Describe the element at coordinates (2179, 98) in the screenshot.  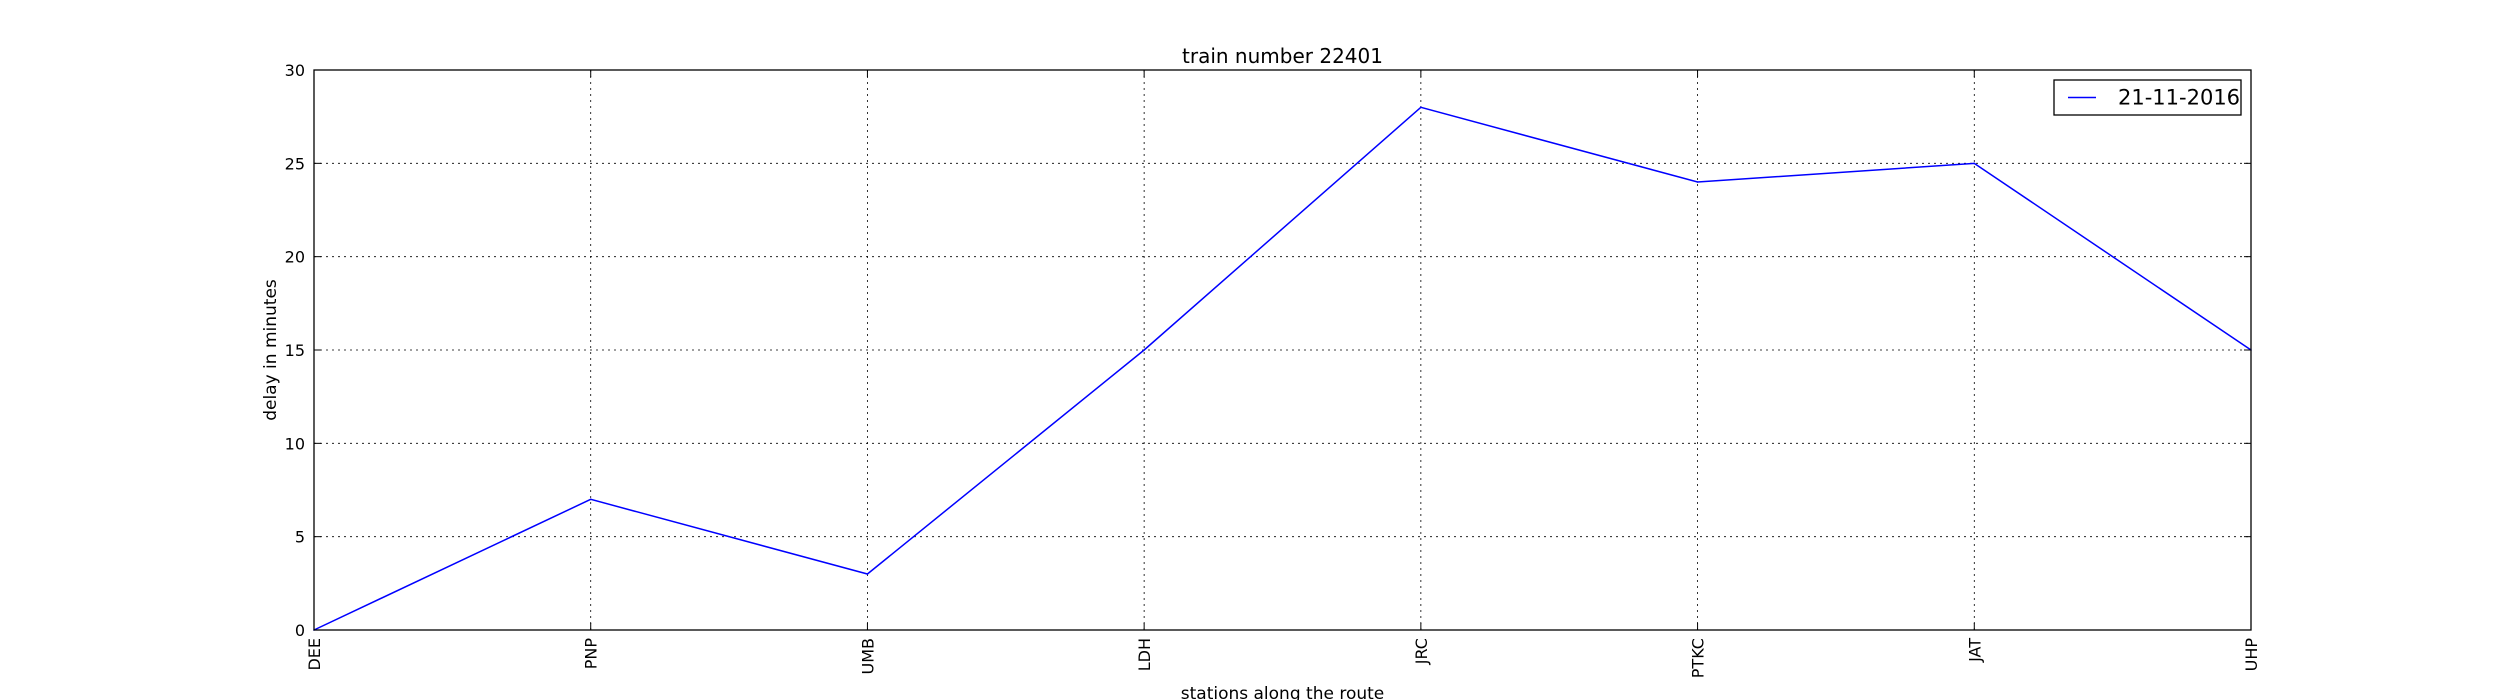
I see `legend-entry-label: 21-11-2016` at that location.